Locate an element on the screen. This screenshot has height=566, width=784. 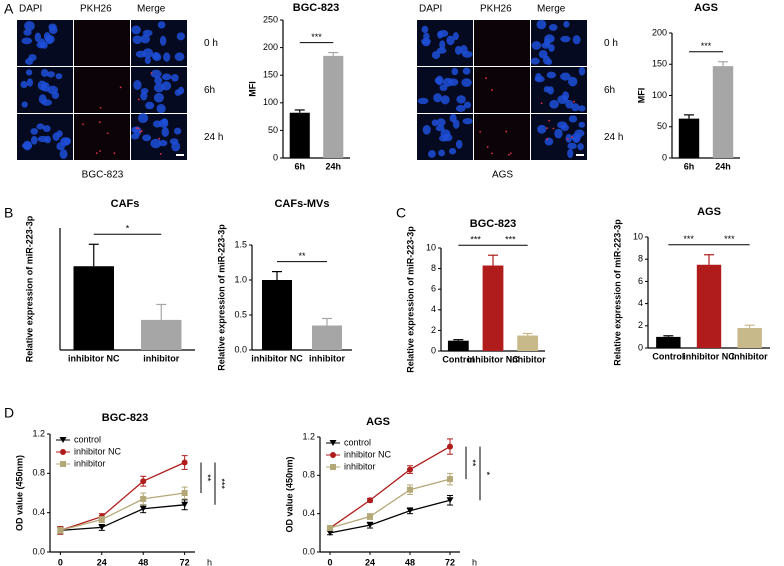
significance-label: *** is located at coordinates (316, 37).